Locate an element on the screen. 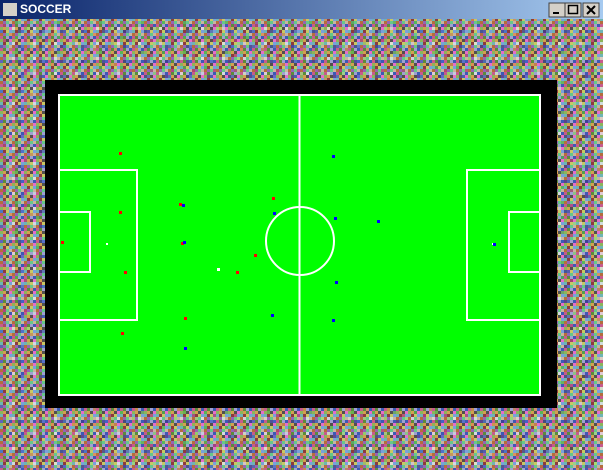 The image size is (603, 470). title-bar is located at coordinates (301, 9).